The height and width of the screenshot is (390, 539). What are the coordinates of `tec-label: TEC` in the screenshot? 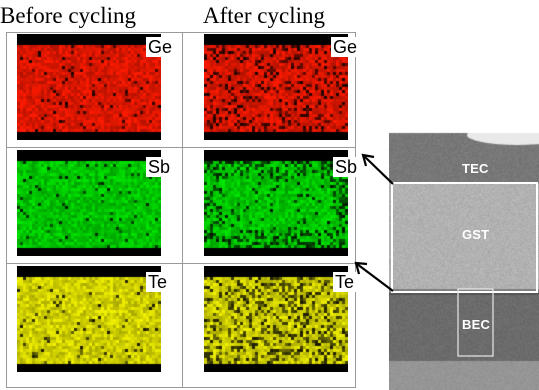 It's located at (475, 168).